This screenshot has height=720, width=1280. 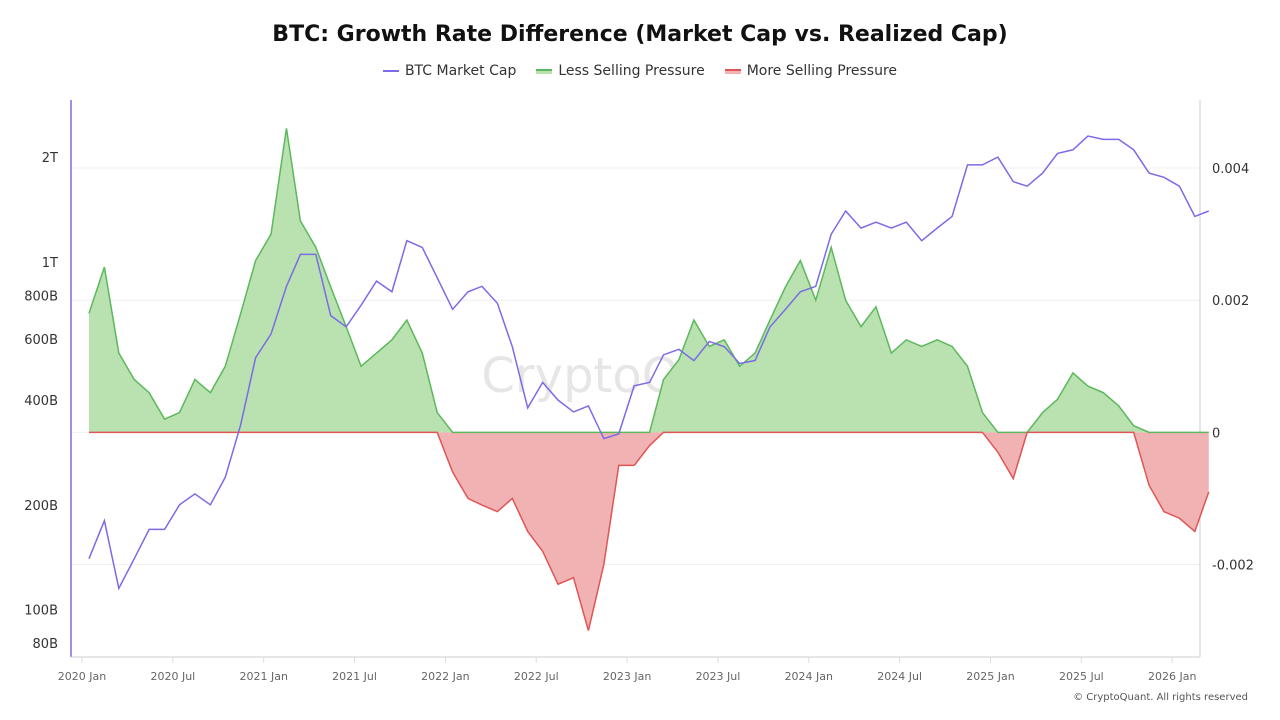 What do you see at coordinates (45, 644) in the screenshot?
I see `left-tick-label: 80B` at bounding box center [45, 644].